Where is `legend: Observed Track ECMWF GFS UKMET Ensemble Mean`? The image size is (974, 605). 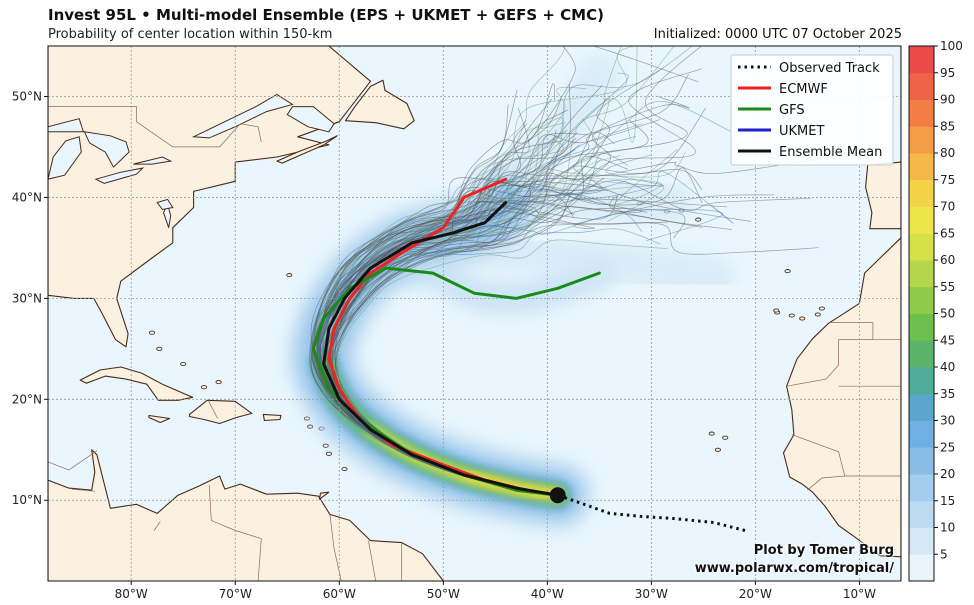 legend: Observed Track ECMWF GFS UKMET Ensemble Mean is located at coordinates (812, 110).